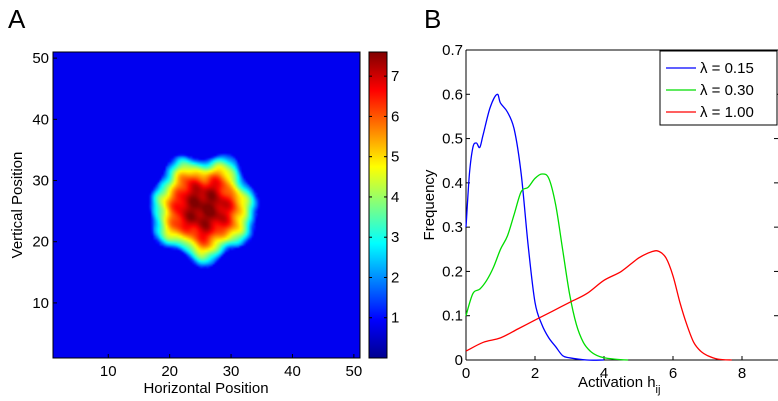  What do you see at coordinates (395, 76) in the screenshot?
I see `colorbar-tick-label-6: 7` at bounding box center [395, 76].